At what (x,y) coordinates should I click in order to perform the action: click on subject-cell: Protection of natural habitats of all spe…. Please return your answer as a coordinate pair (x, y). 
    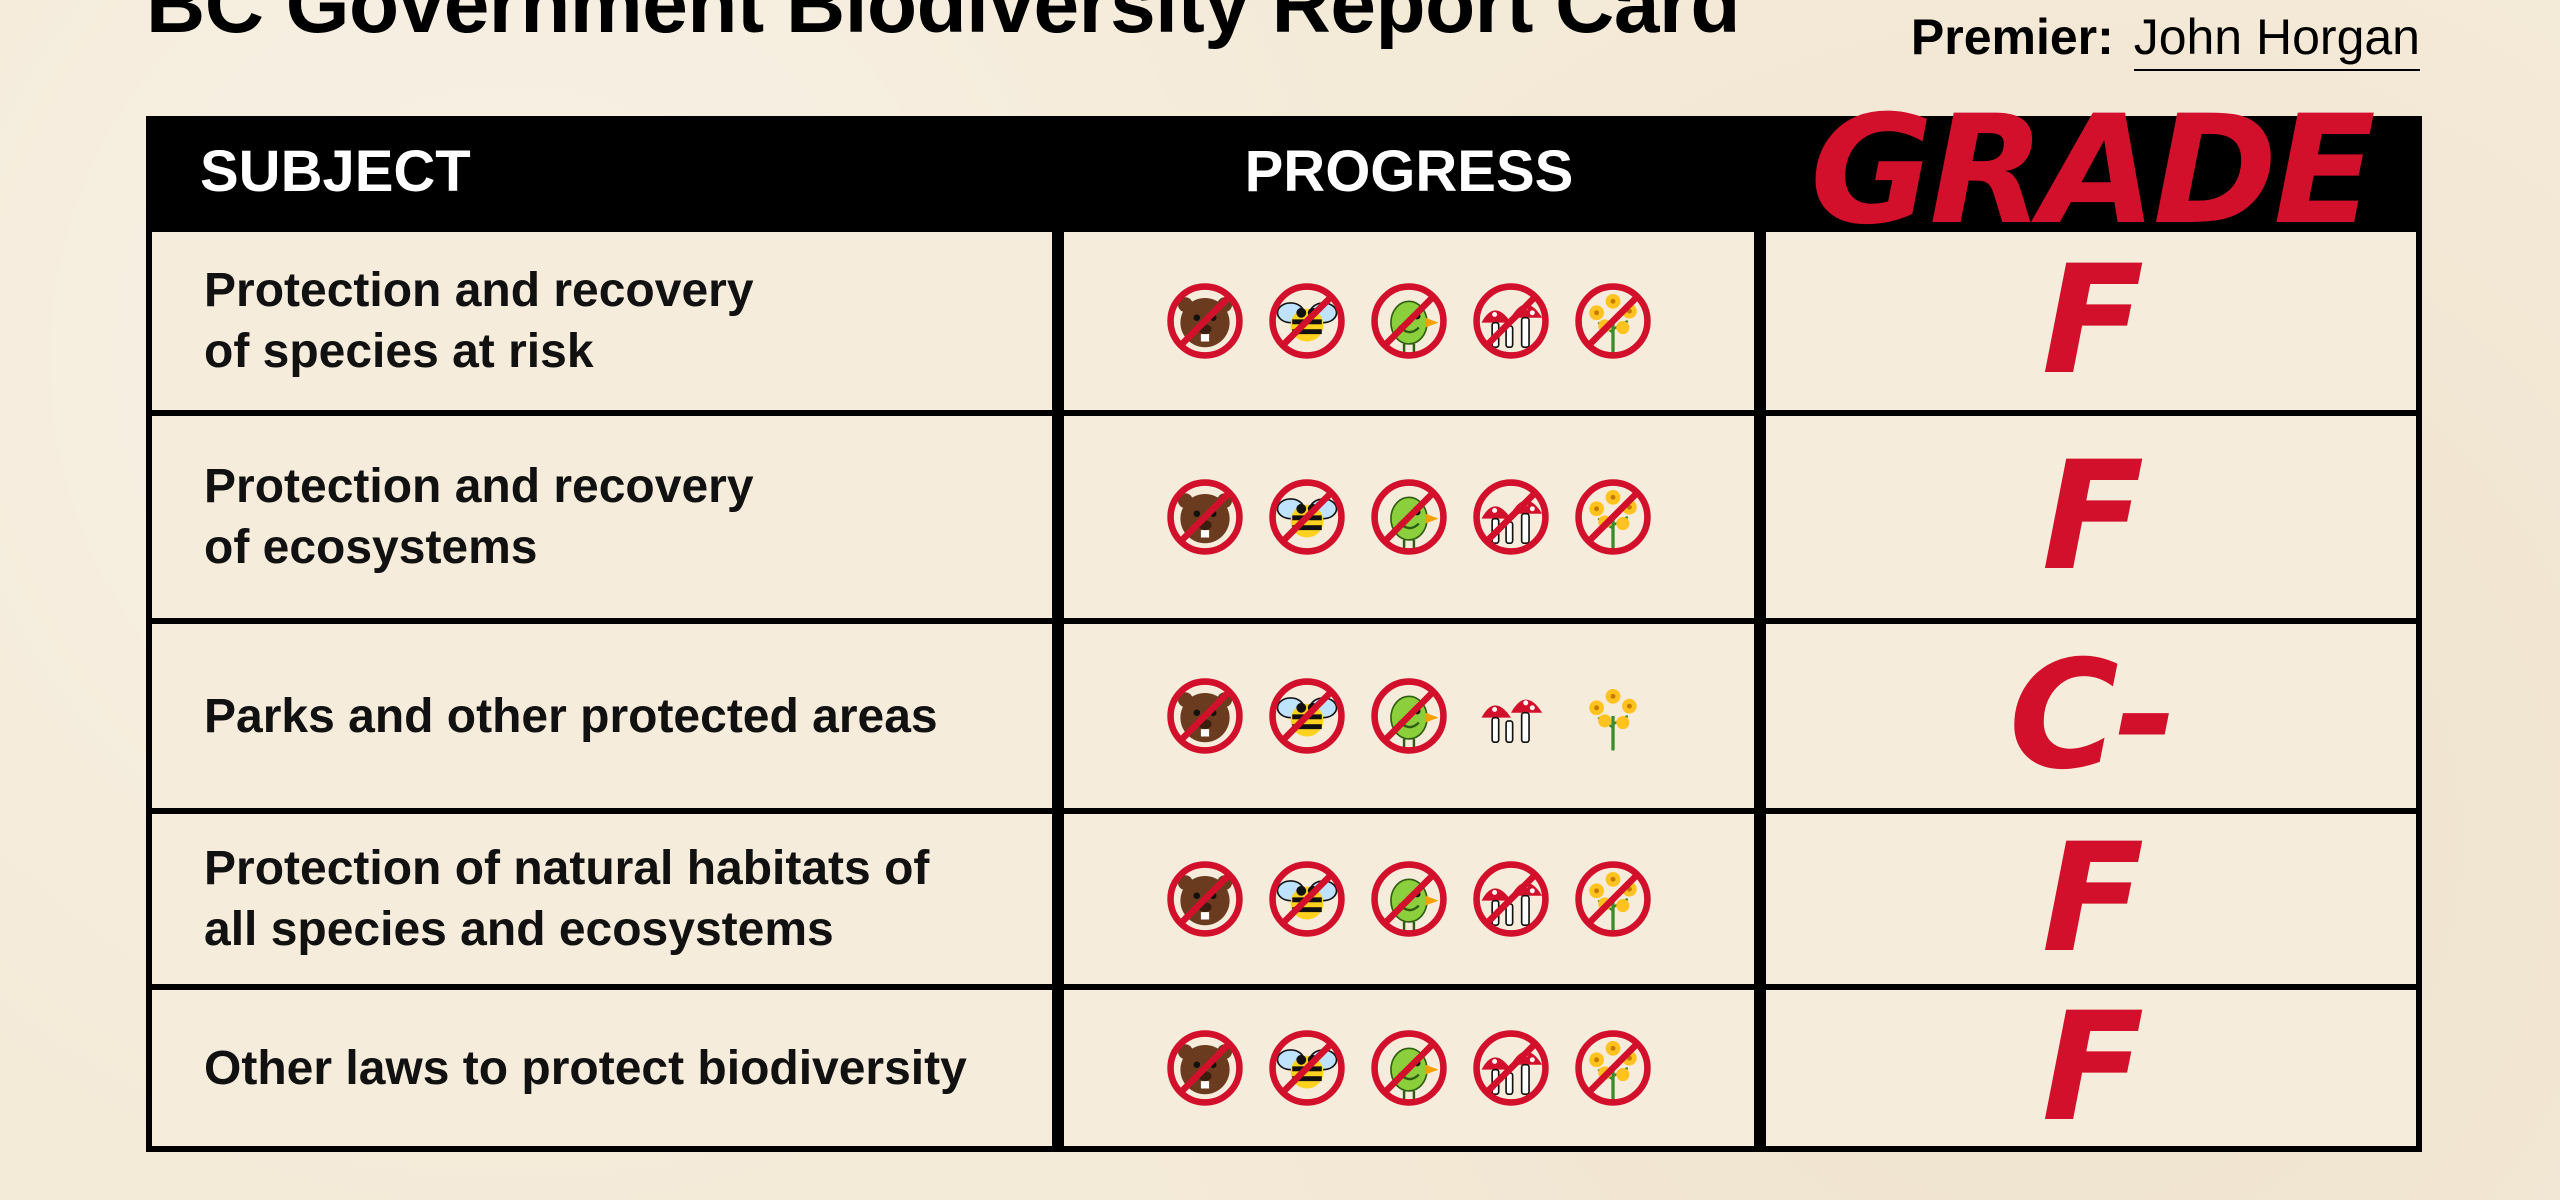
    Looking at the image, I should click on (602, 899).